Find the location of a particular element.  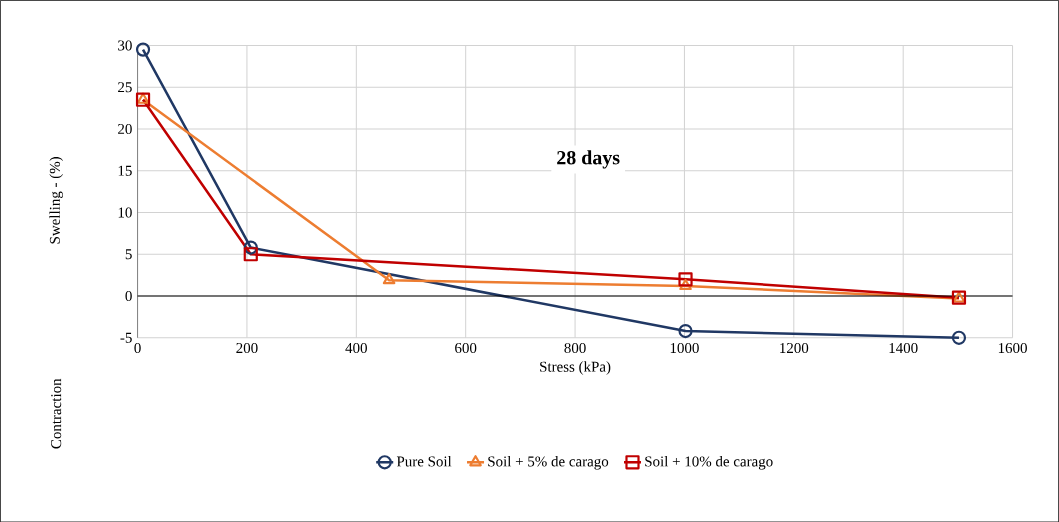

y-tick-label: 25 is located at coordinates (125, 87).